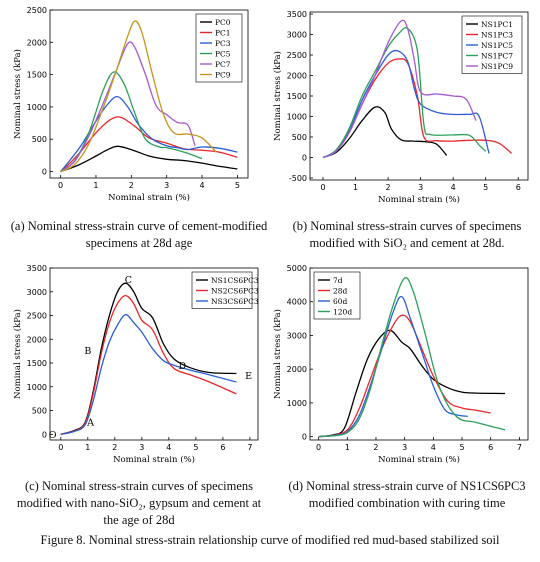 This screenshot has width=540, height=562. I want to click on chart-d-frame, so click(419, 354).